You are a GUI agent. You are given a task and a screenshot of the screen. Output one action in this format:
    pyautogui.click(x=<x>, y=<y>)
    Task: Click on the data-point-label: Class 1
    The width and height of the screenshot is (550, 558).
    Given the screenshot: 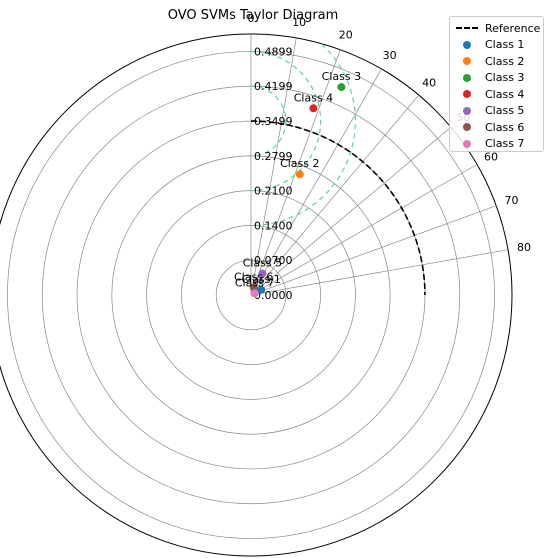 What is the action you would take?
    pyautogui.click(x=260, y=279)
    